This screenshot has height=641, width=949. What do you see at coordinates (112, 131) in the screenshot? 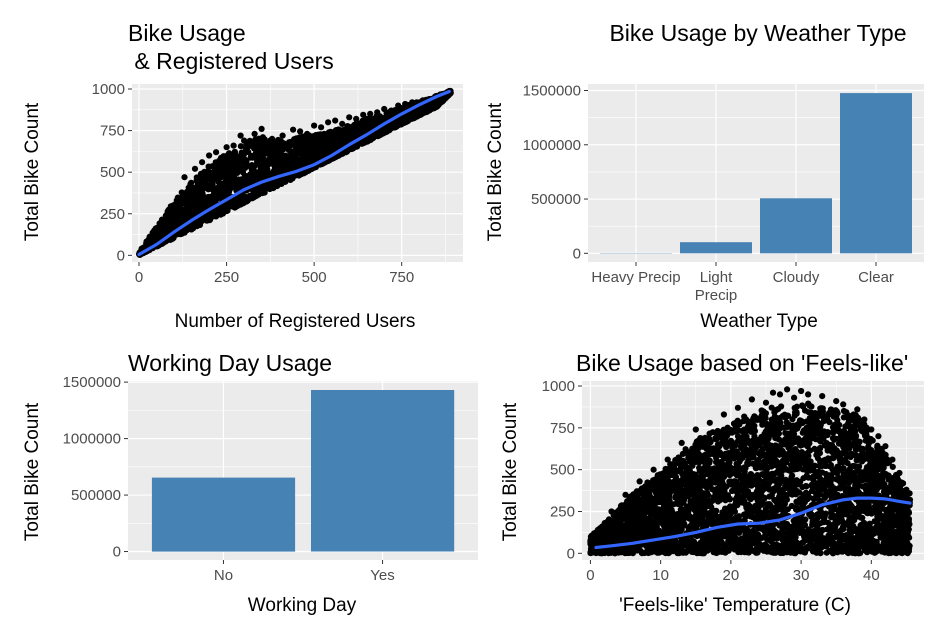
I see `y-tick-label: 750` at bounding box center [112, 131].